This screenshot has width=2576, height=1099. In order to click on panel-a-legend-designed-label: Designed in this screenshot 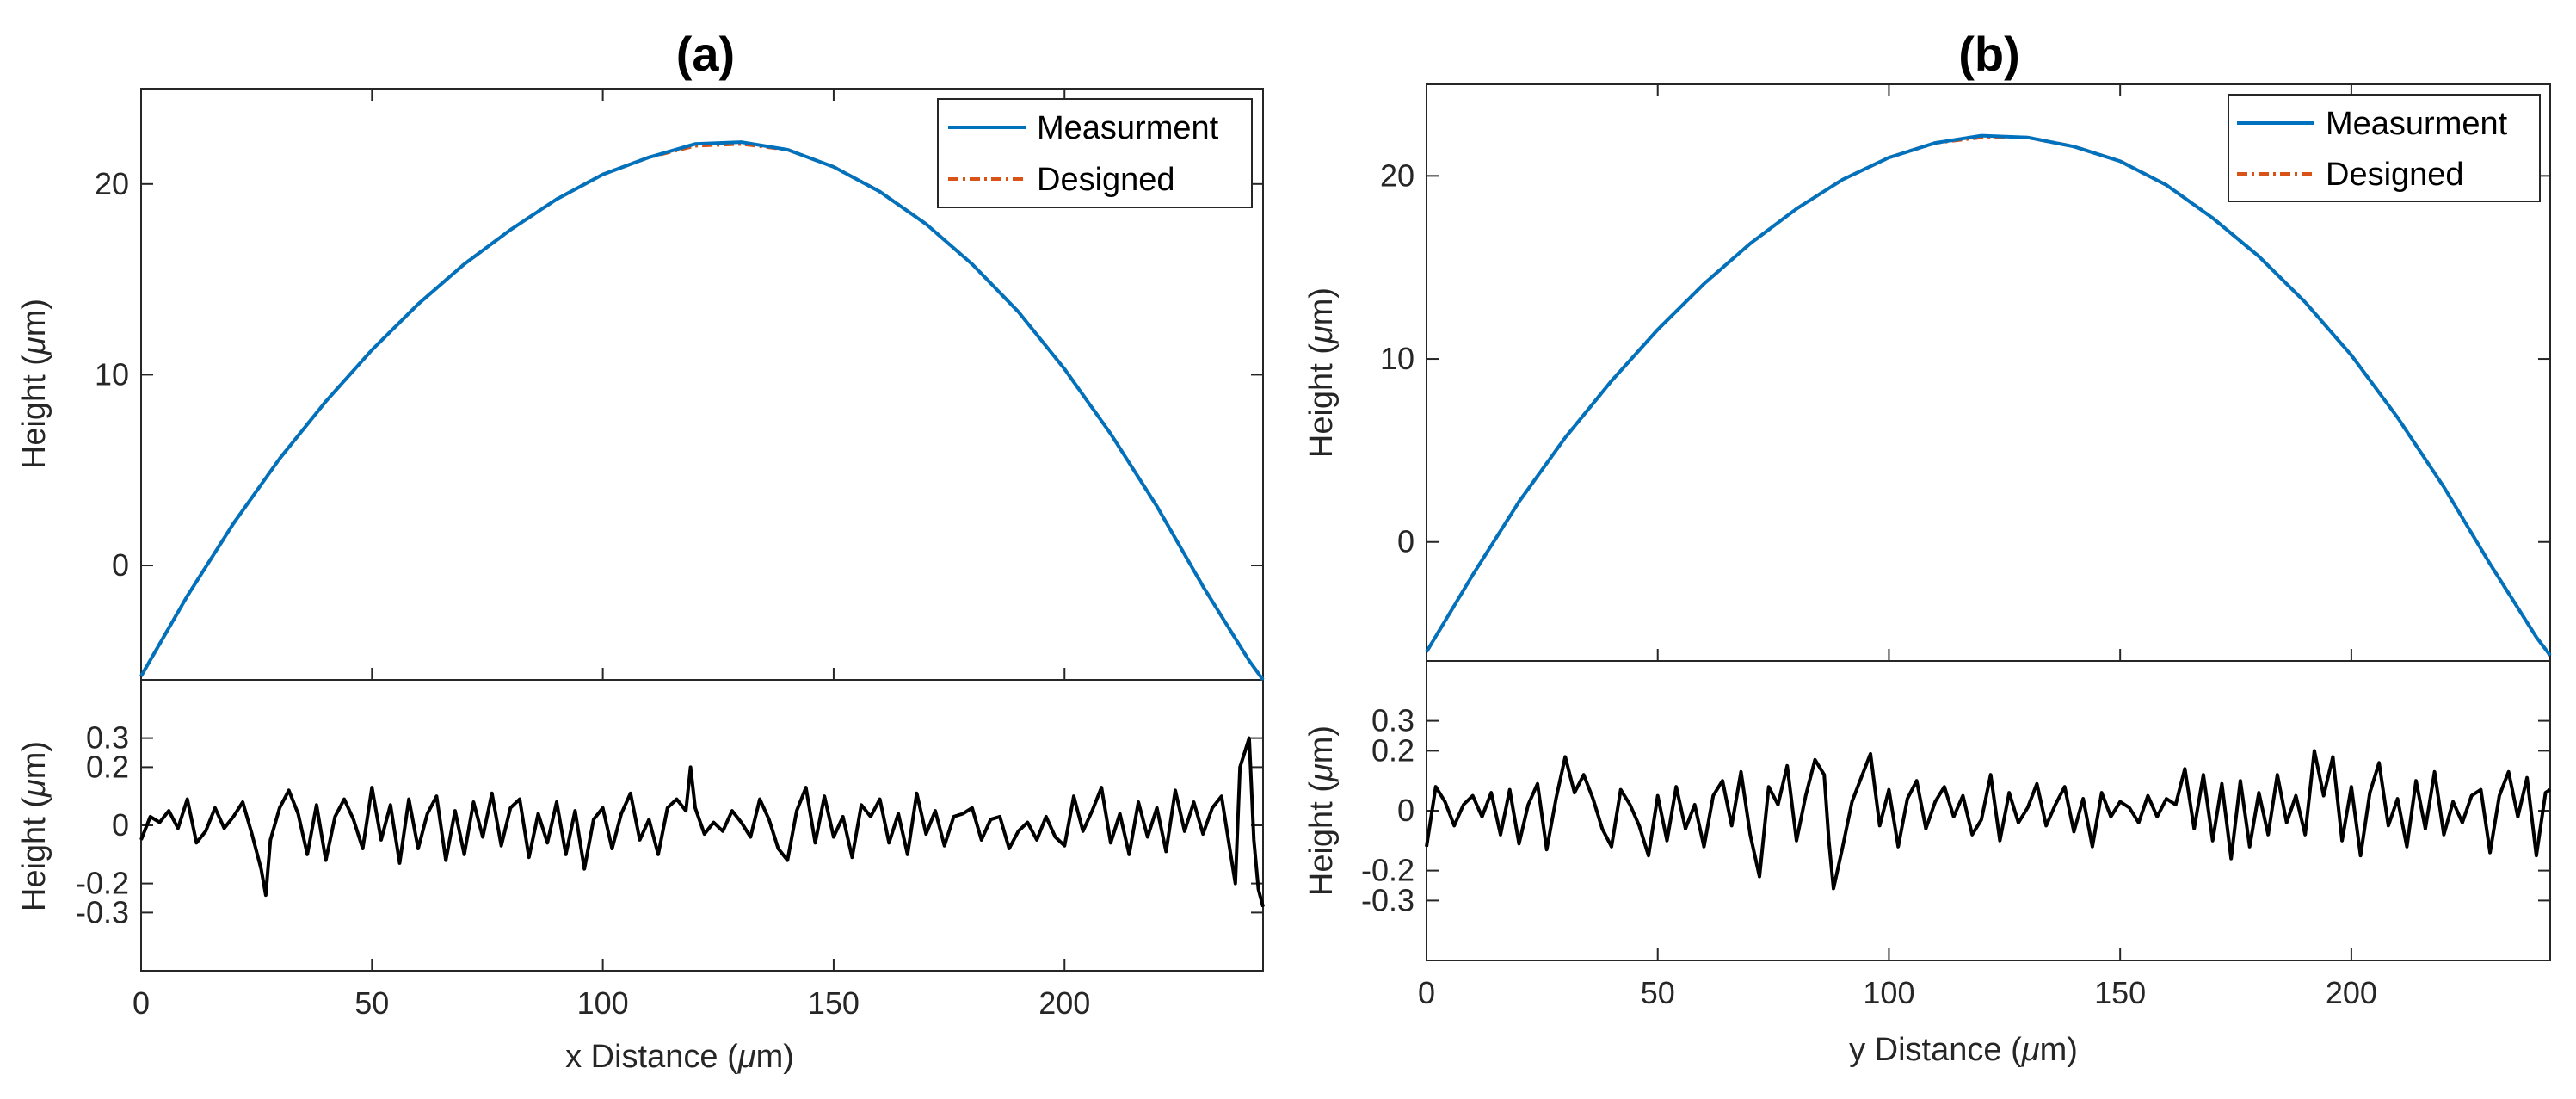, I will do `click(1106, 180)`.